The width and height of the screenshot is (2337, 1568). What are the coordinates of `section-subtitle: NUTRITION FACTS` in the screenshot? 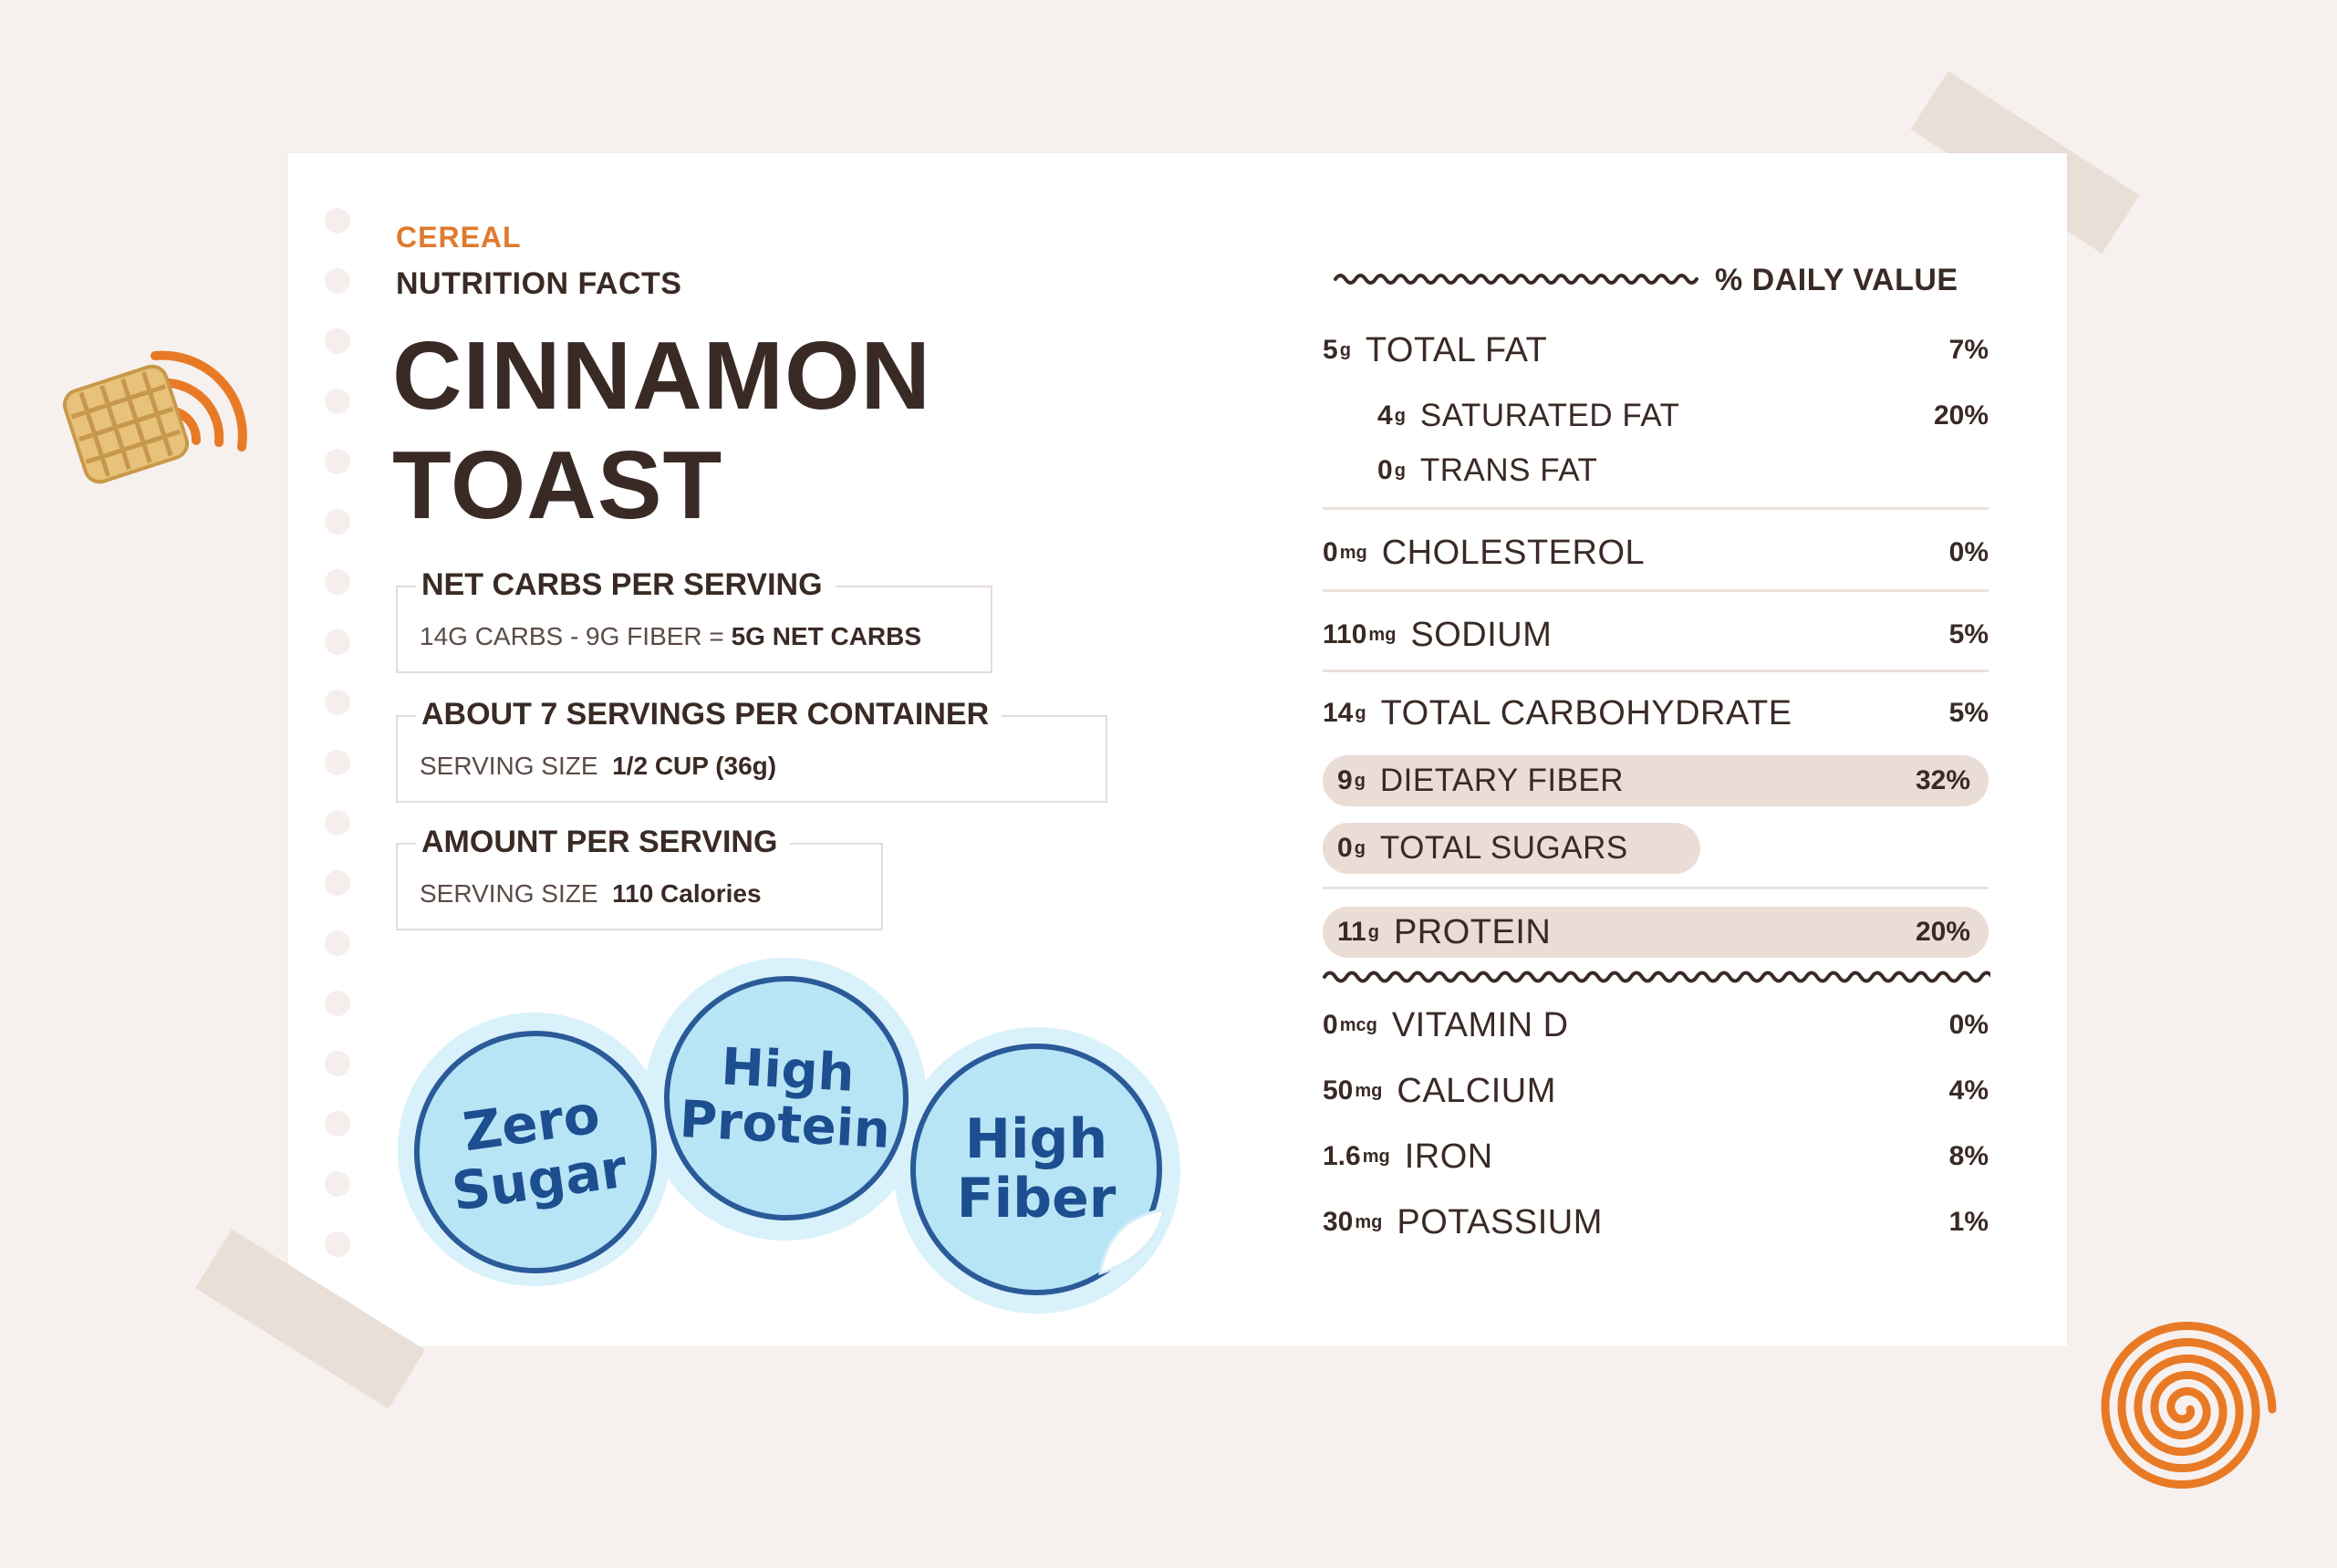 It's located at (539, 284).